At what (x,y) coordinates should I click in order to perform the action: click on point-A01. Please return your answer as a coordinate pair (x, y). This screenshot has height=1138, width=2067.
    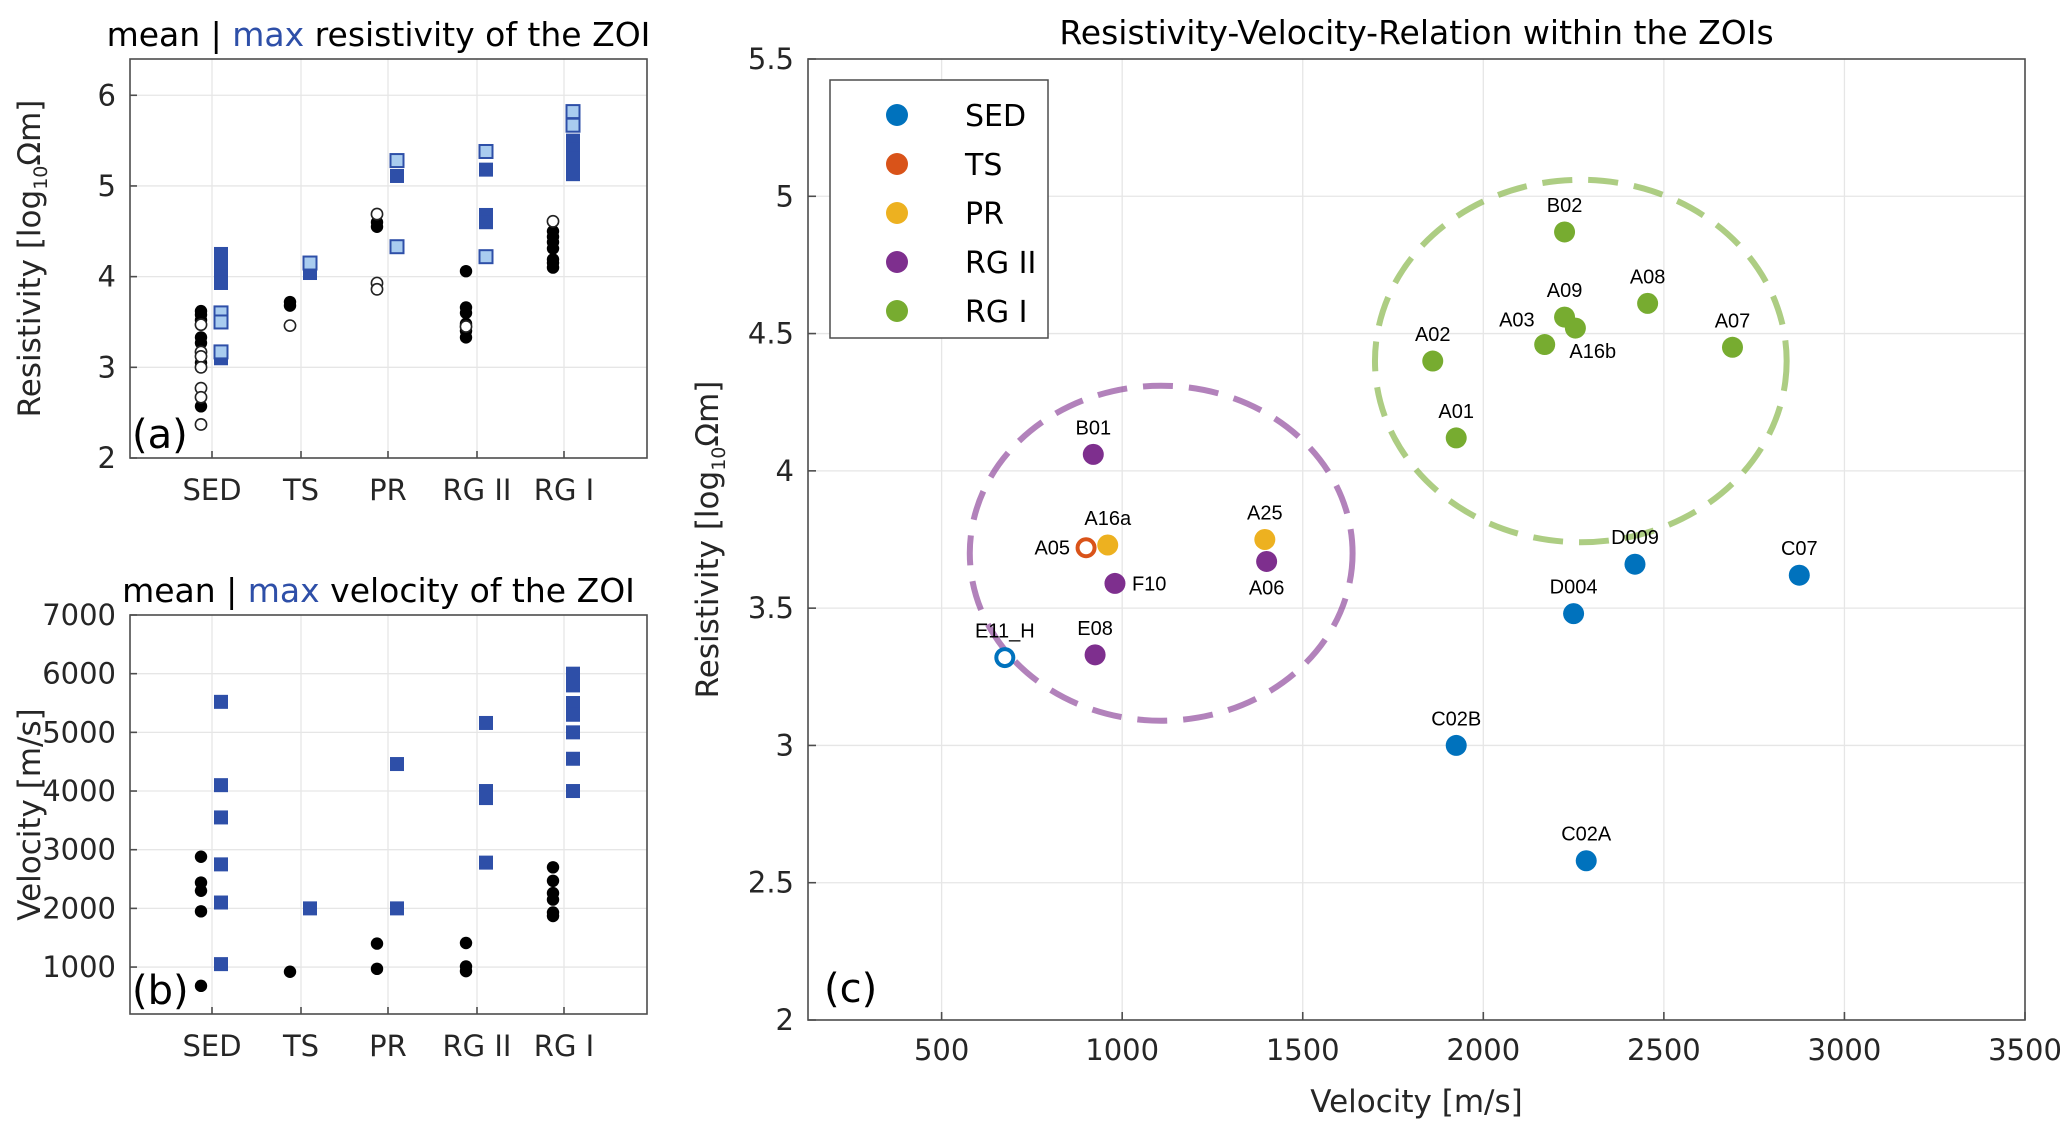
    Looking at the image, I should click on (1456, 438).